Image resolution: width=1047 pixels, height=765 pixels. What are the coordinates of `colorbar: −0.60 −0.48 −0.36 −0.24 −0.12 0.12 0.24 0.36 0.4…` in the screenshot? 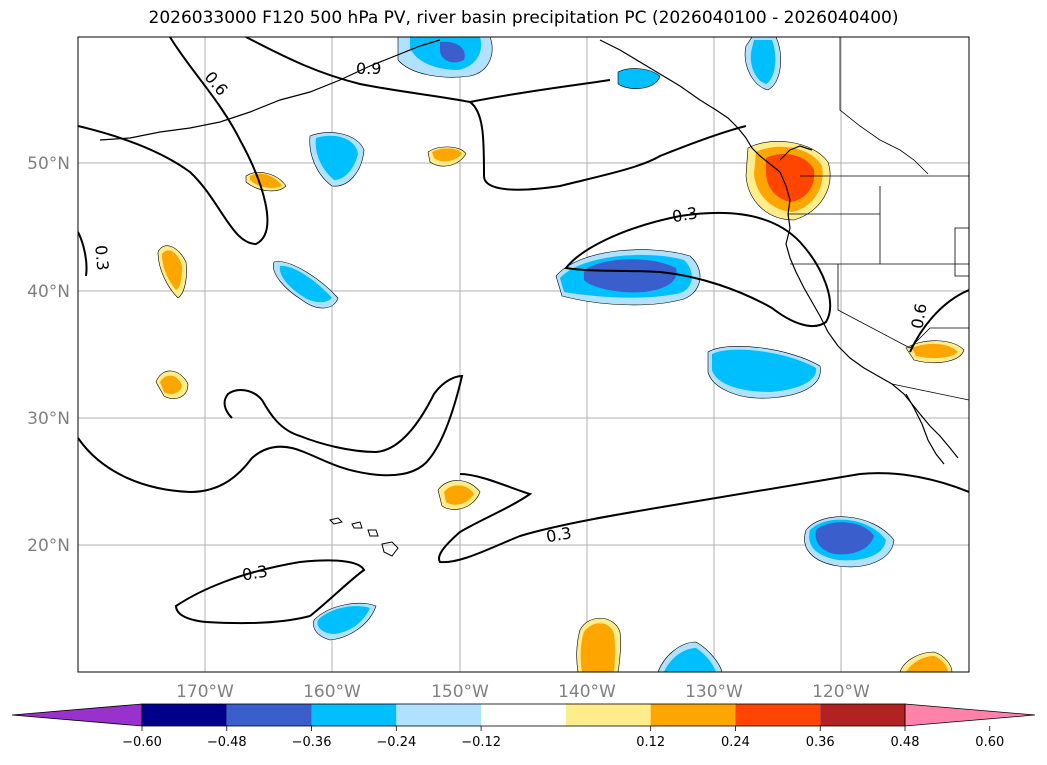 It's located at (523, 726).